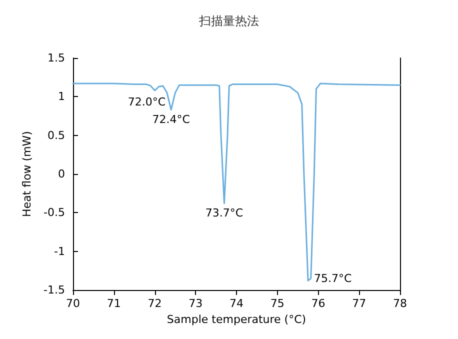  I want to click on x-tick-label: 74, so click(237, 303).